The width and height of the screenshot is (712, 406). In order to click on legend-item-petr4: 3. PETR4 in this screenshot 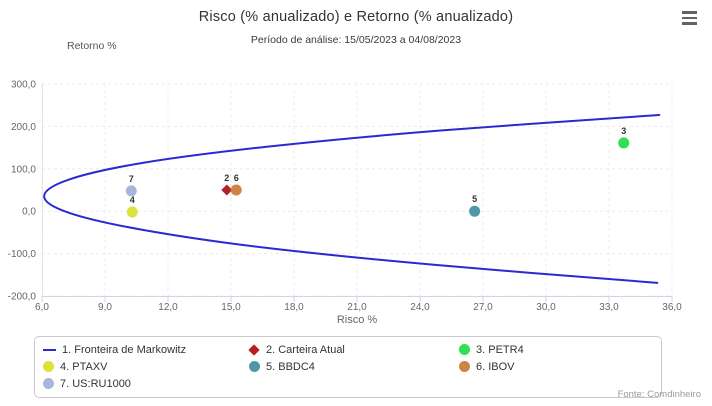, I will do `click(556, 349)`.